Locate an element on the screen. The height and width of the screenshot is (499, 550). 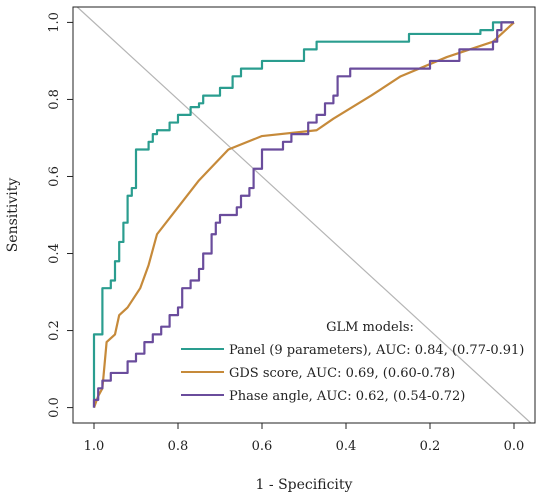
y-tick-label: 0.2 is located at coordinates (54, 330).